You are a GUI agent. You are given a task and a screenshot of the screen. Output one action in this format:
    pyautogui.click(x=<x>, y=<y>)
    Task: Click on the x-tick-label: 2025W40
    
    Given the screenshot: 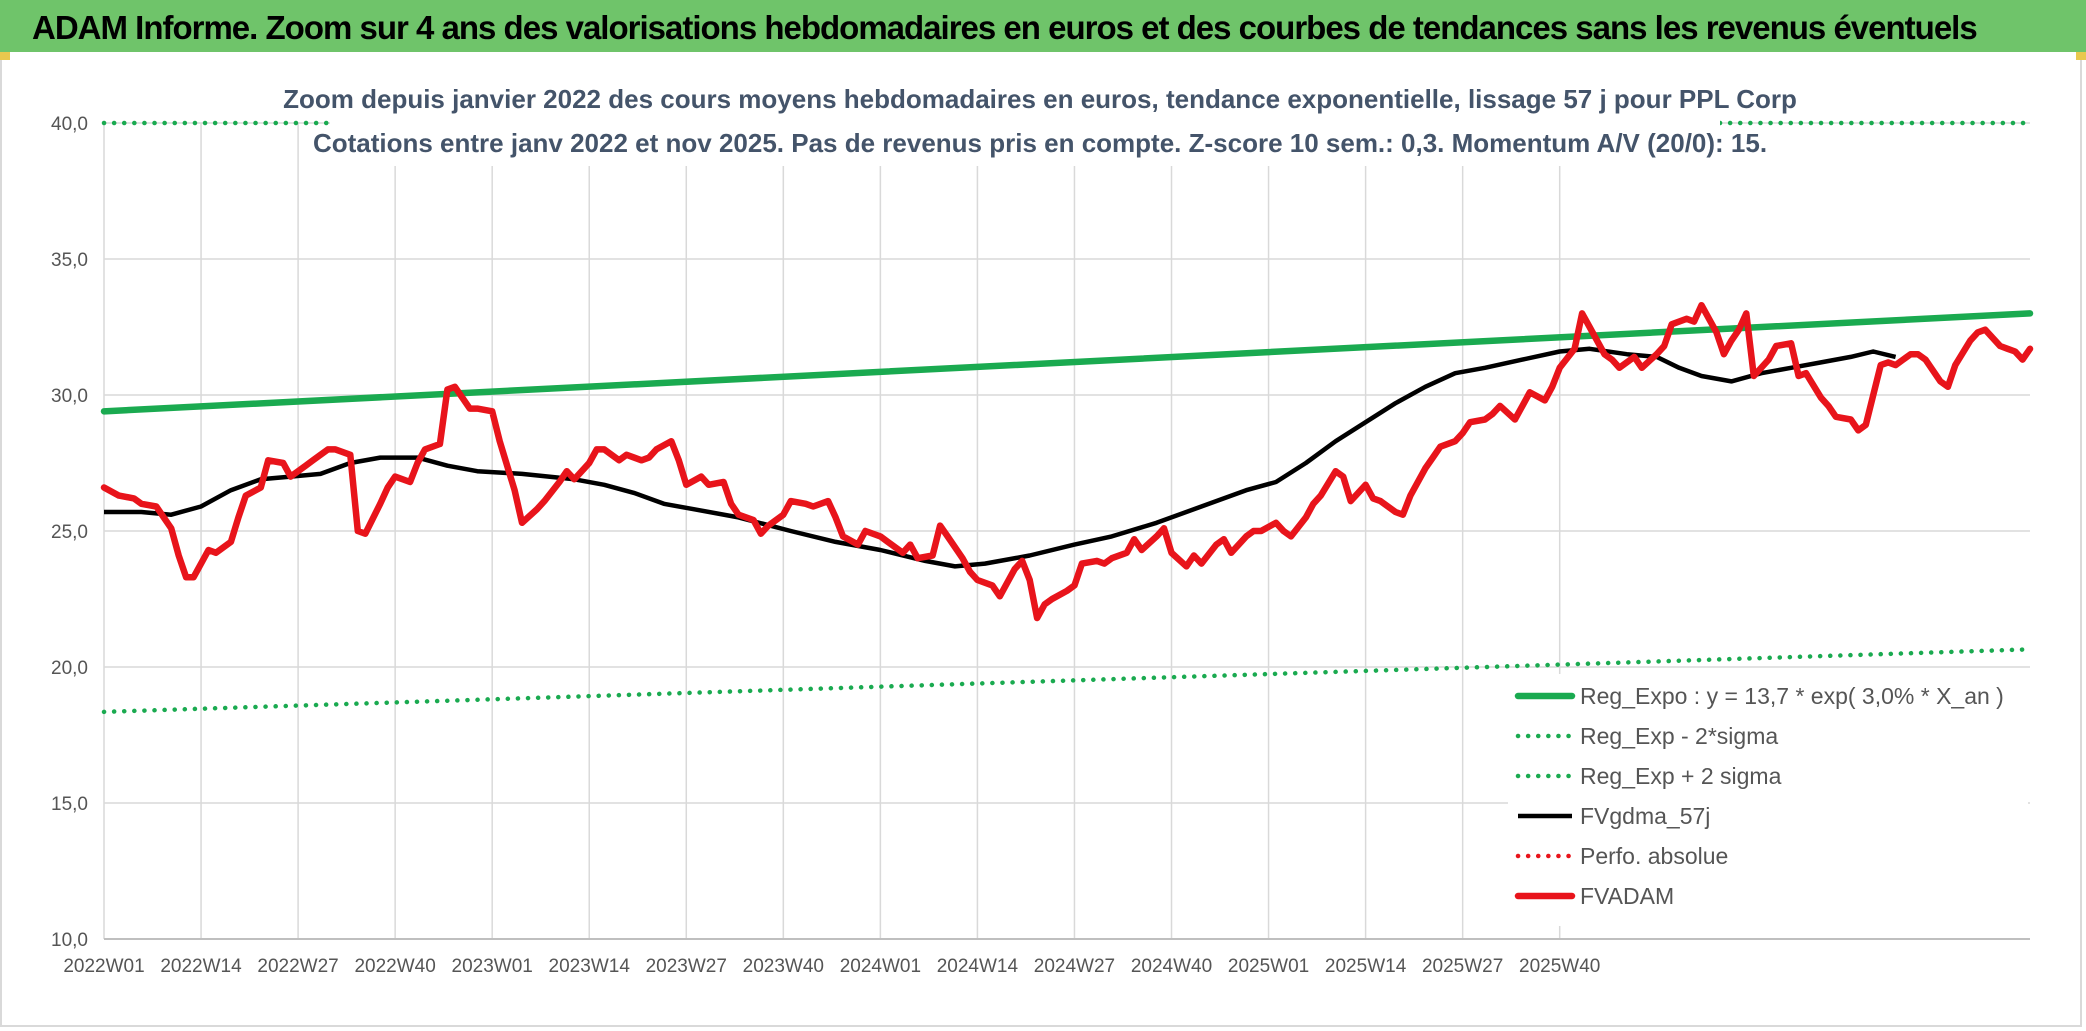 What is the action you would take?
    pyautogui.click(x=1559, y=966)
    